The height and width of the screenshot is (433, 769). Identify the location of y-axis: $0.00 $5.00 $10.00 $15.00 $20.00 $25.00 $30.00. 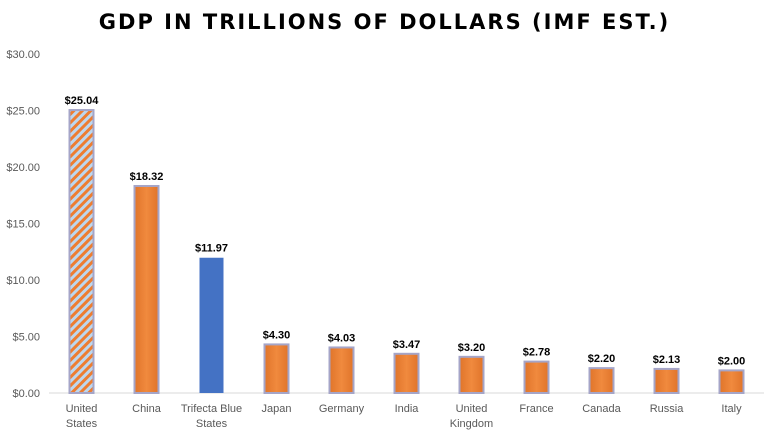
(23, 224).